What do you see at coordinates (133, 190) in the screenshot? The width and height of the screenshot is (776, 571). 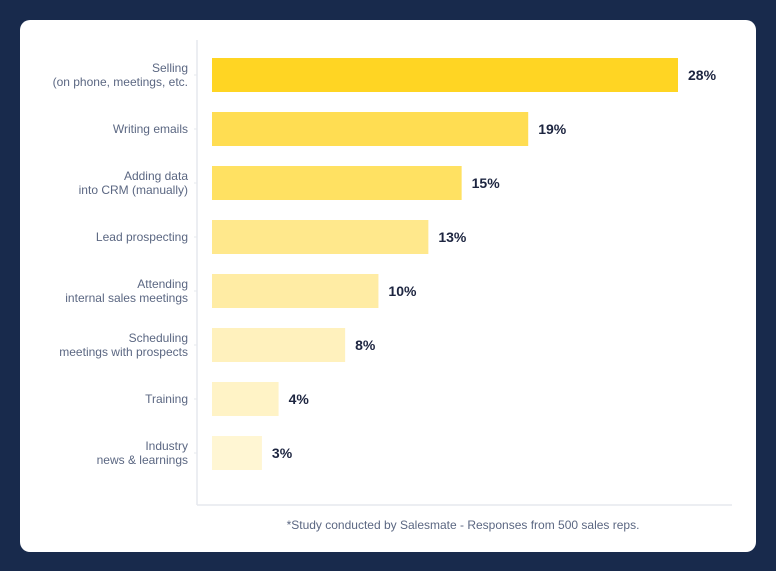 I see `category-label: into CRM (manually)` at bounding box center [133, 190].